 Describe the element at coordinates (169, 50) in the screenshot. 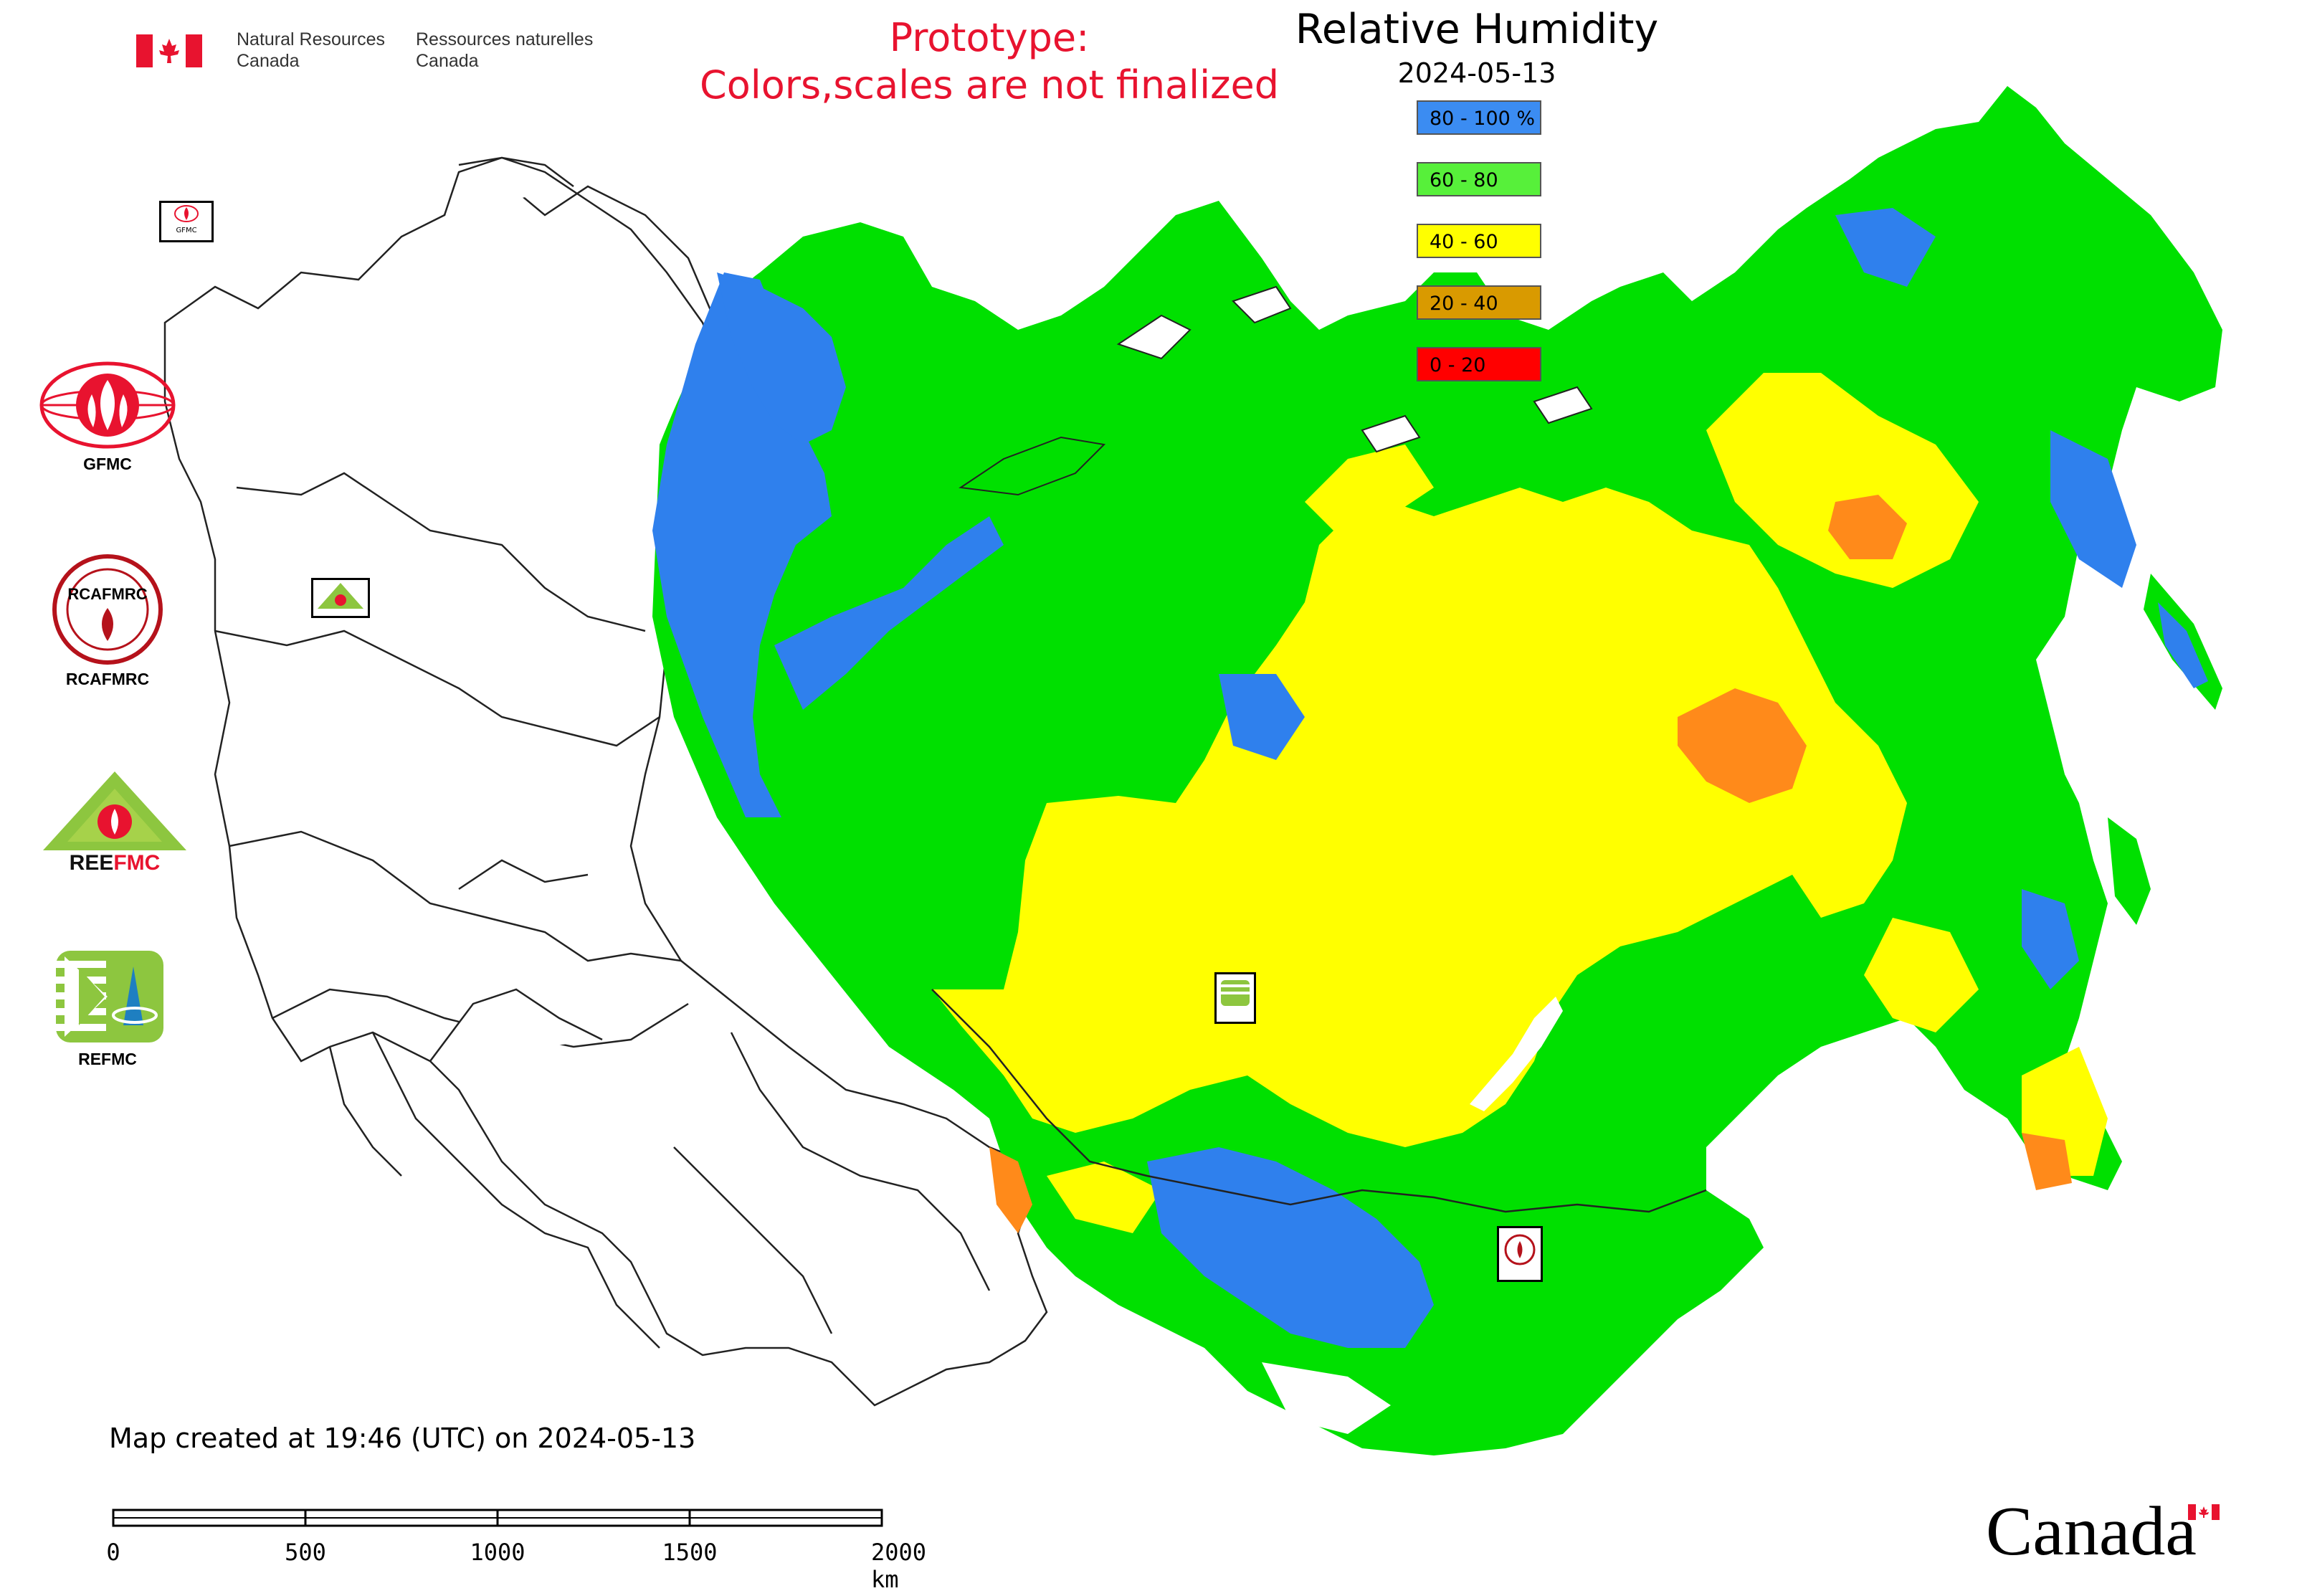

I see `canada-flag-icon` at that location.